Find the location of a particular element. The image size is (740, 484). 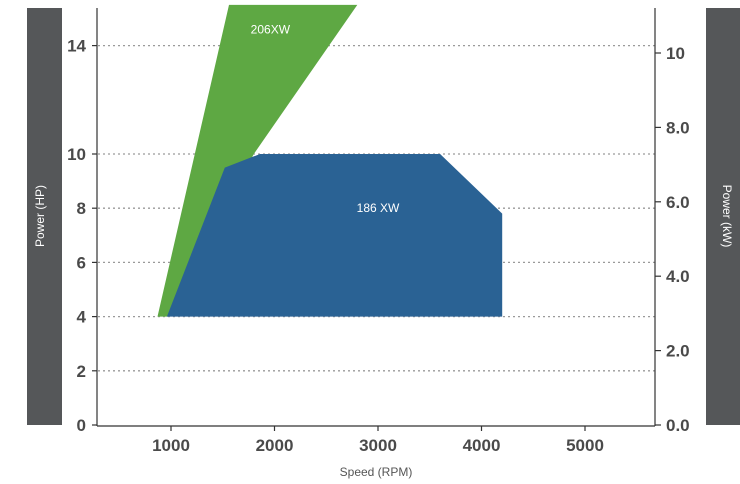

y-right-tick-label: 10 is located at coordinates (675, 53).